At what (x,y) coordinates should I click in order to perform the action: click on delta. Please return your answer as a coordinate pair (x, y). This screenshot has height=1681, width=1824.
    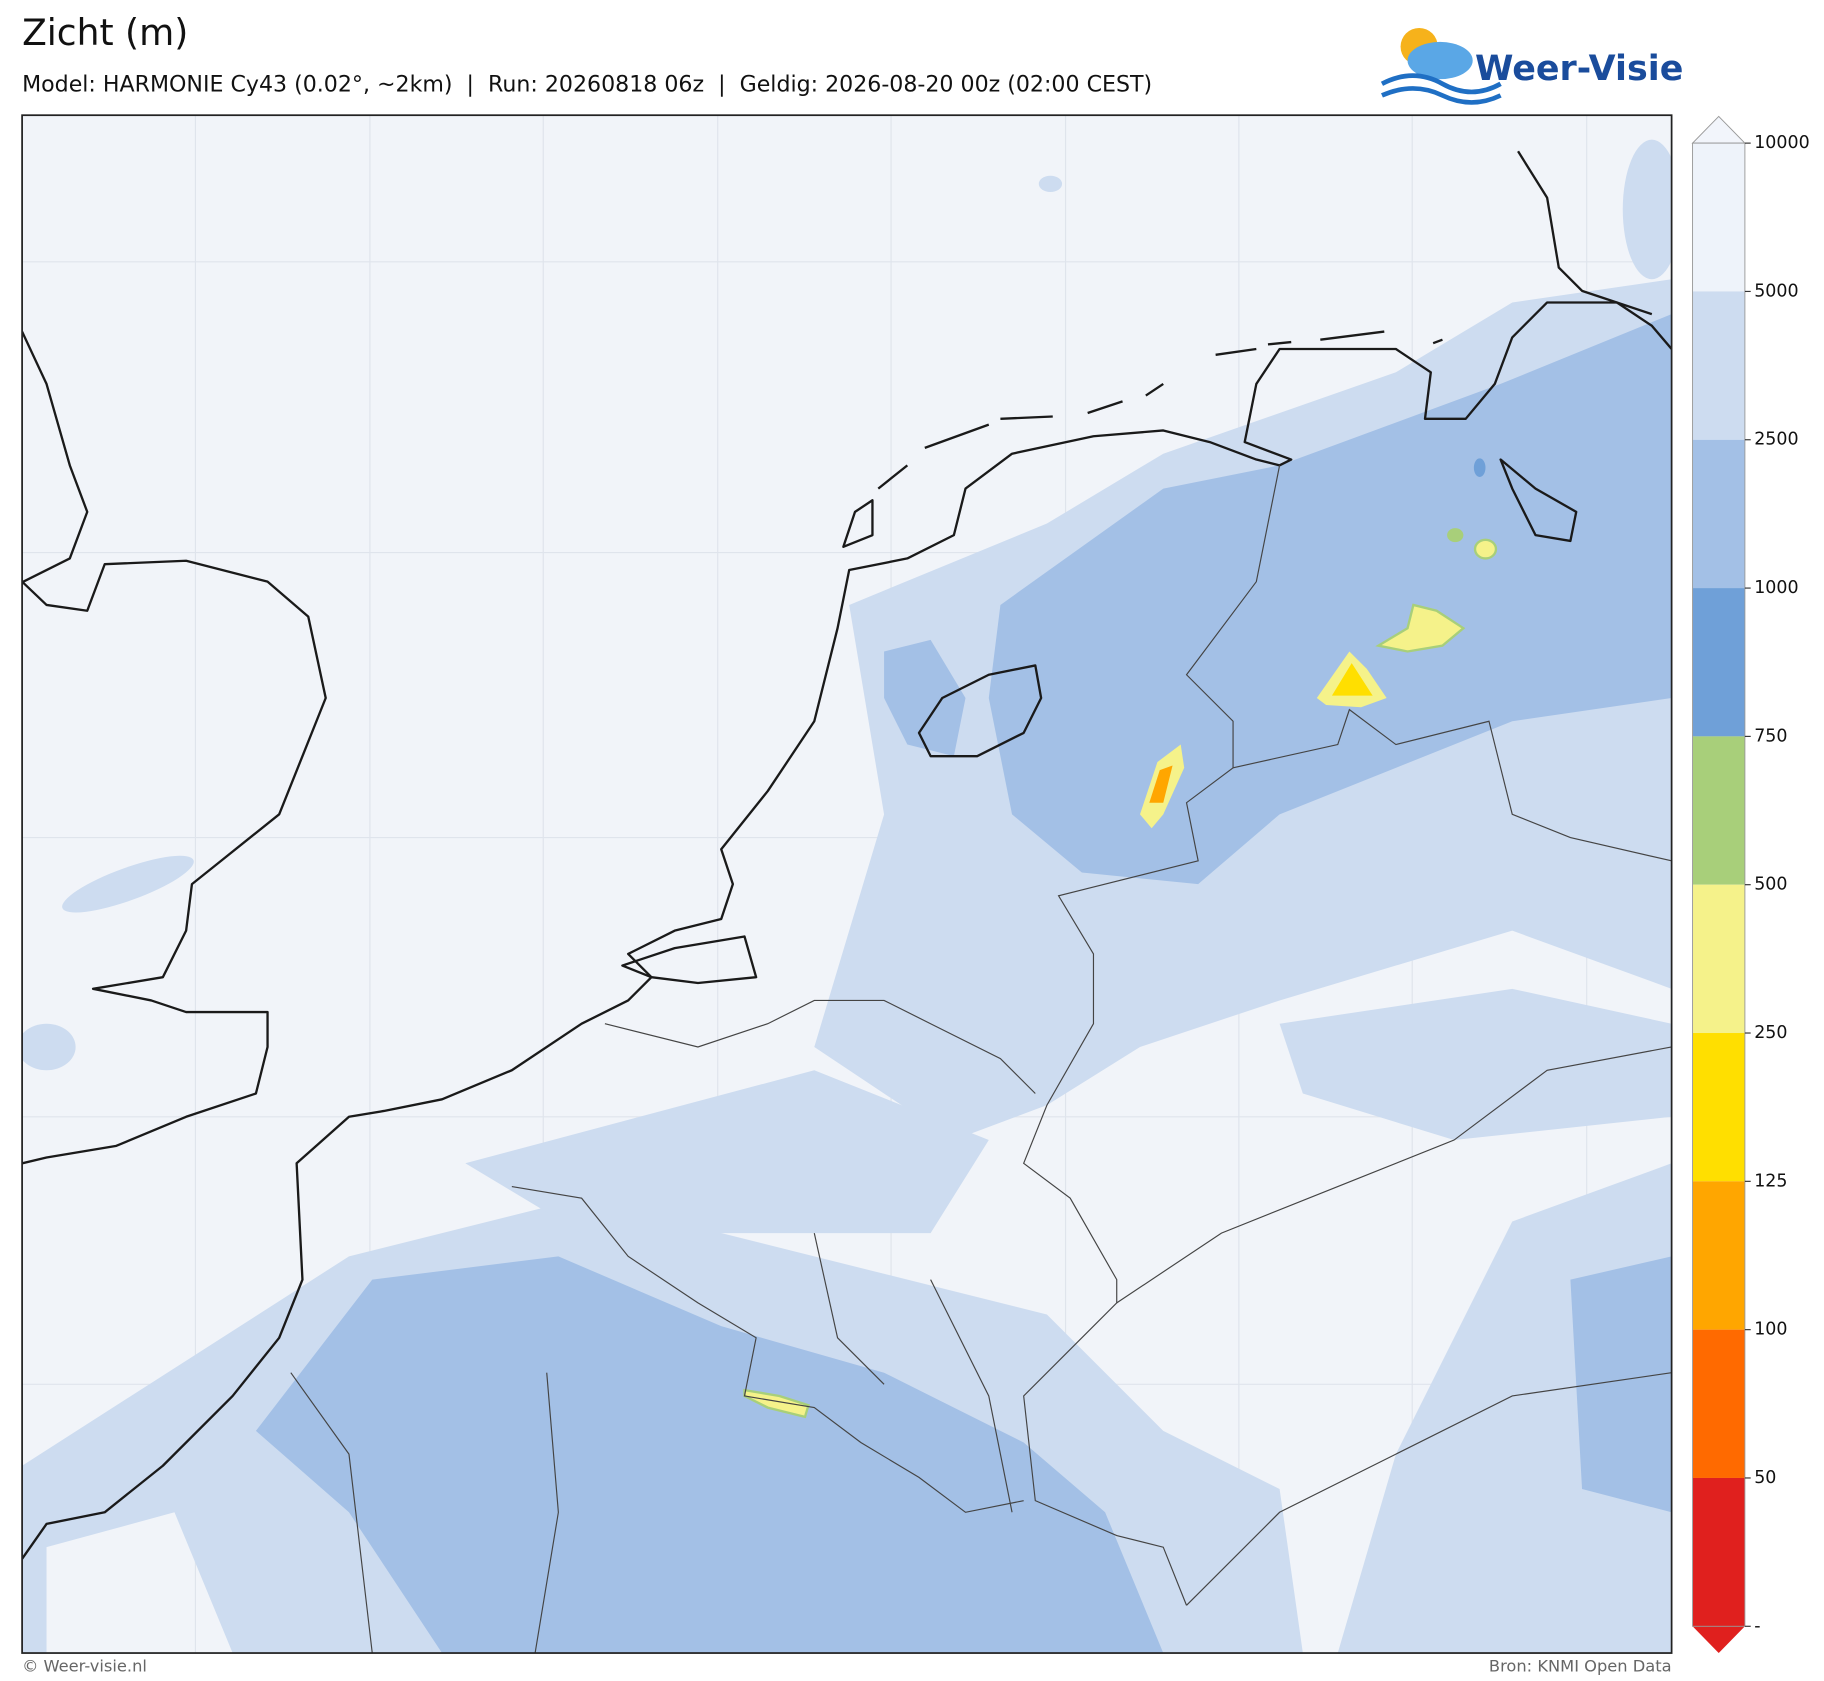
    Looking at the image, I should click on (689, 960).